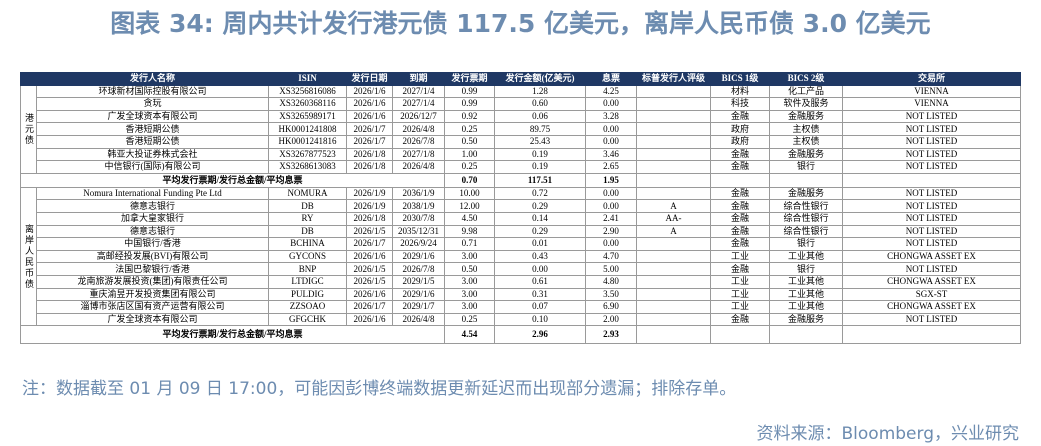  I want to click on cell: 2038/1/9, so click(418, 206).